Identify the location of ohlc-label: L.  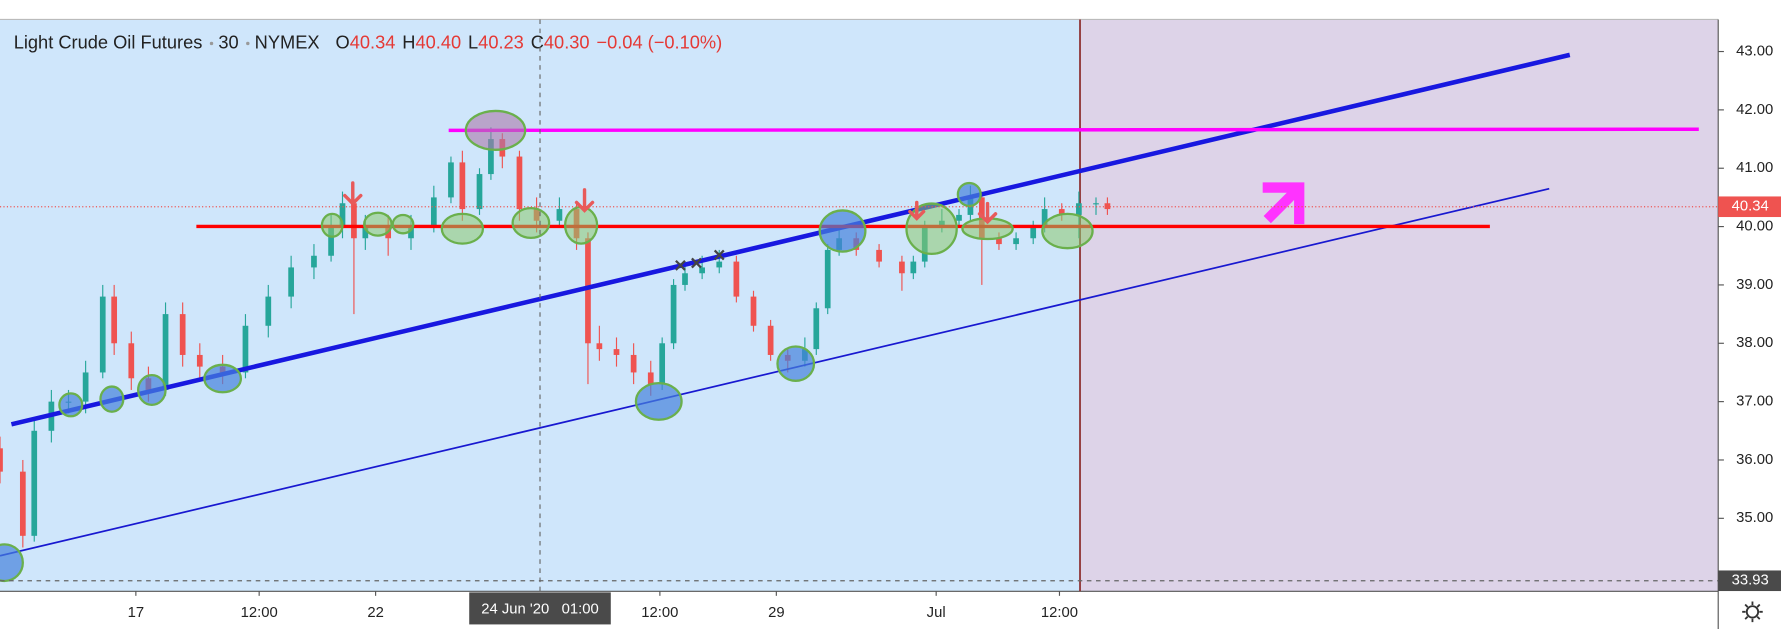
(473, 41).